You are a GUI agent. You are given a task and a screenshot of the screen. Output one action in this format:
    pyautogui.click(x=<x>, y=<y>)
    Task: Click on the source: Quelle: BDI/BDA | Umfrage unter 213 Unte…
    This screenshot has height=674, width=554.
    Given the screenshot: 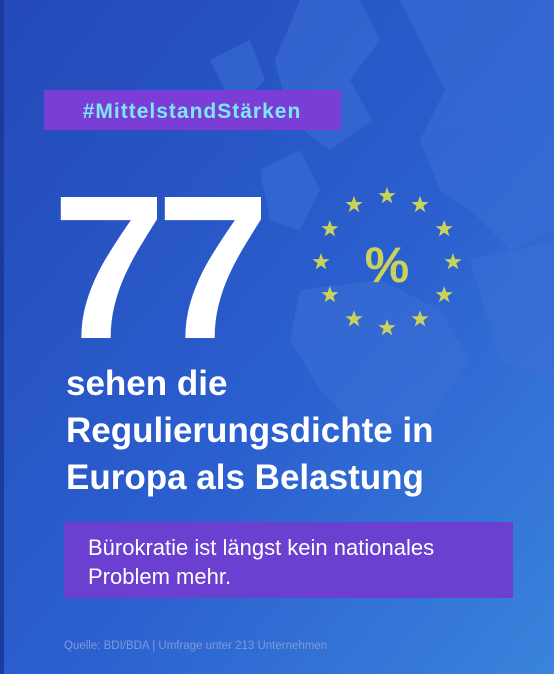 What is the action you would take?
    pyautogui.click(x=195, y=646)
    